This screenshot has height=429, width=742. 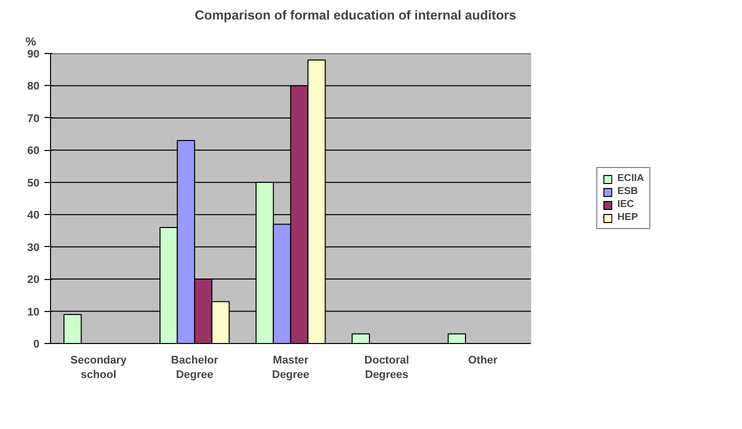 What do you see at coordinates (33, 151) in the screenshot?
I see `y-tick-label: 60` at bounding box center [33, 151].